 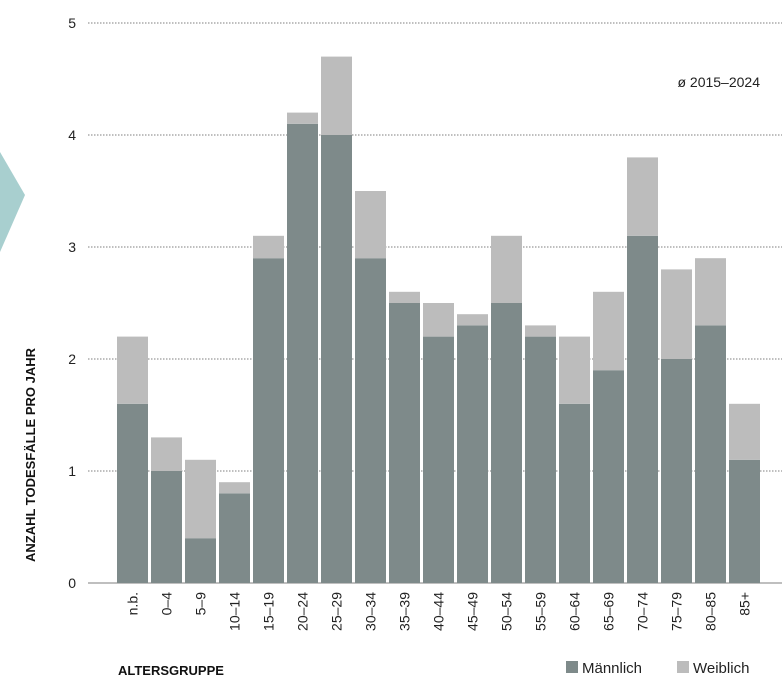 What do you see at coordinates (575, 611) in the screenshot?
I see `x-tick-label-60-64: 60–64` at bounding box center [575, 611].